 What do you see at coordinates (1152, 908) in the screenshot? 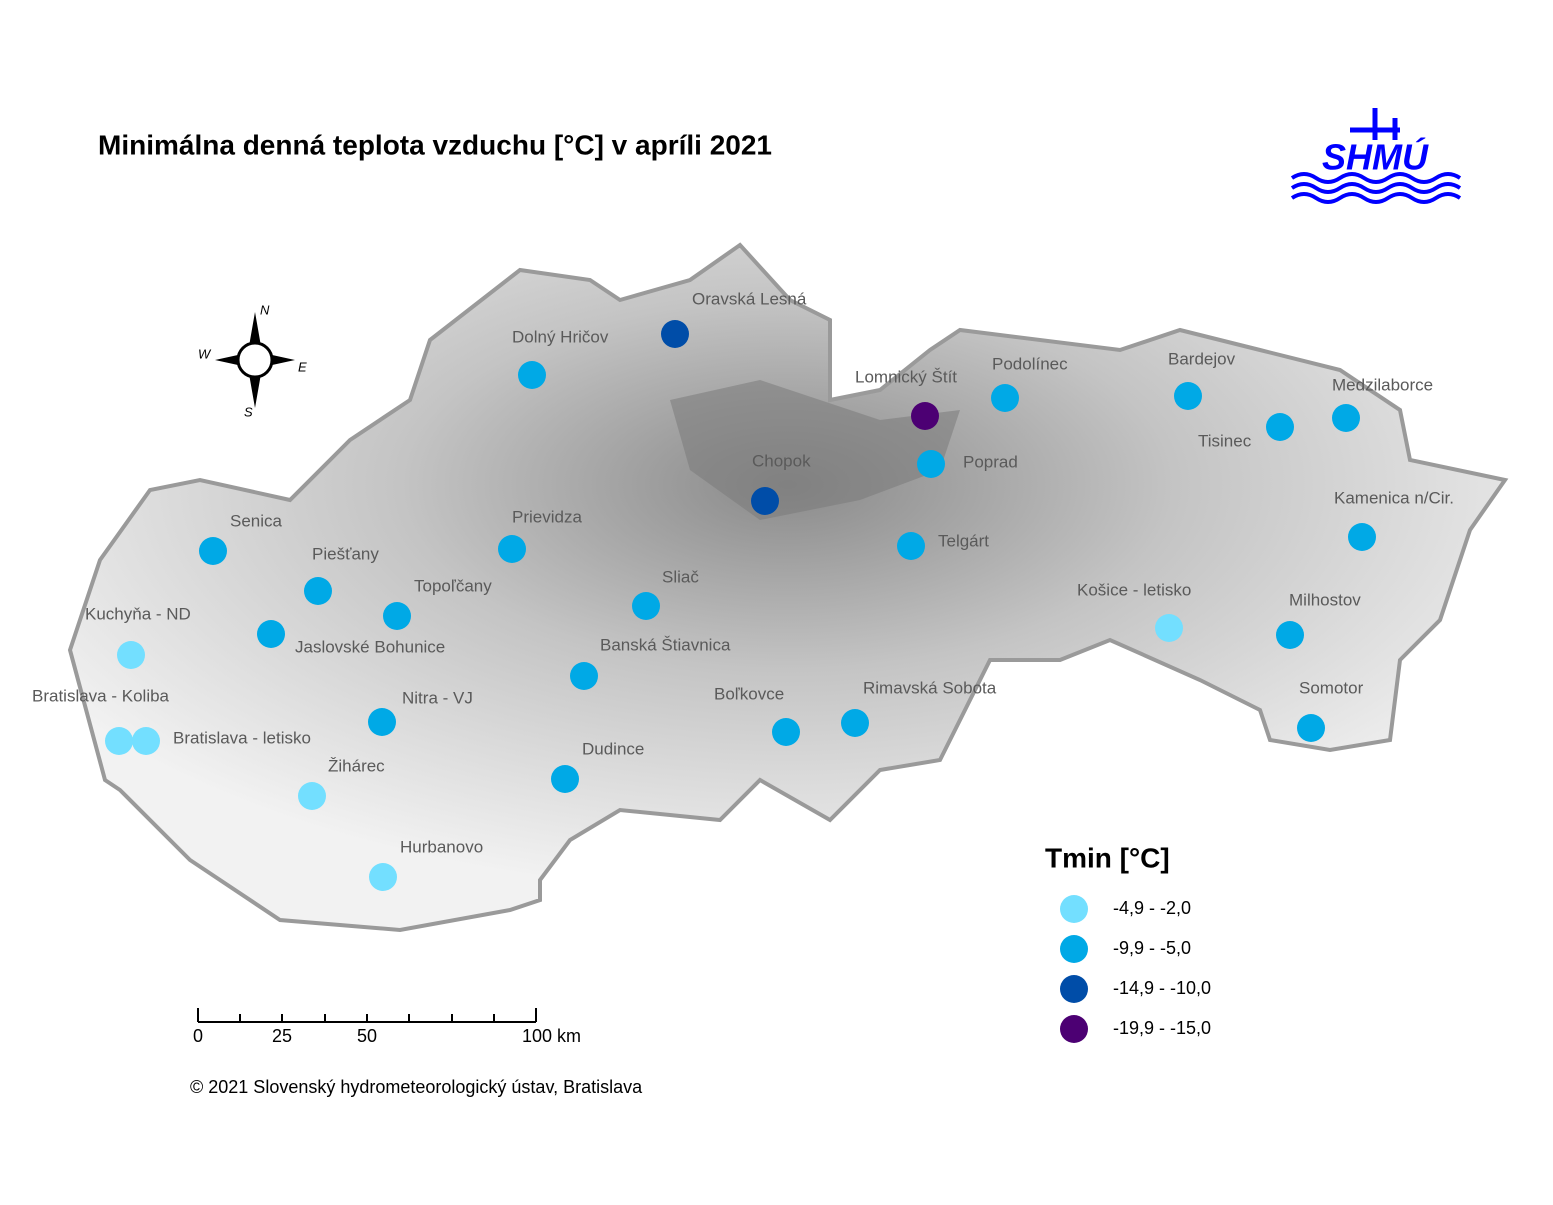
I see `legend-label: -4,9 - -2,0` at bounding box center [1152, 908].